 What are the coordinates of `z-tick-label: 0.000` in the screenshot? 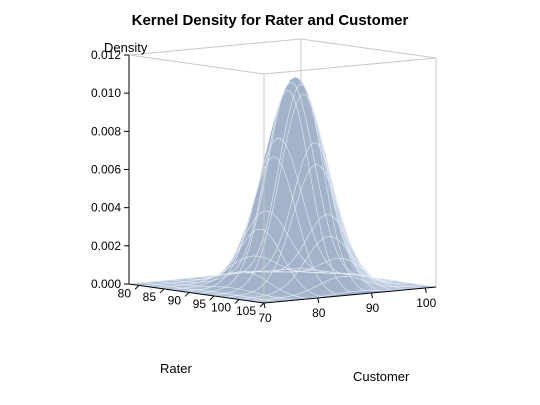 It's located at (106, 284).